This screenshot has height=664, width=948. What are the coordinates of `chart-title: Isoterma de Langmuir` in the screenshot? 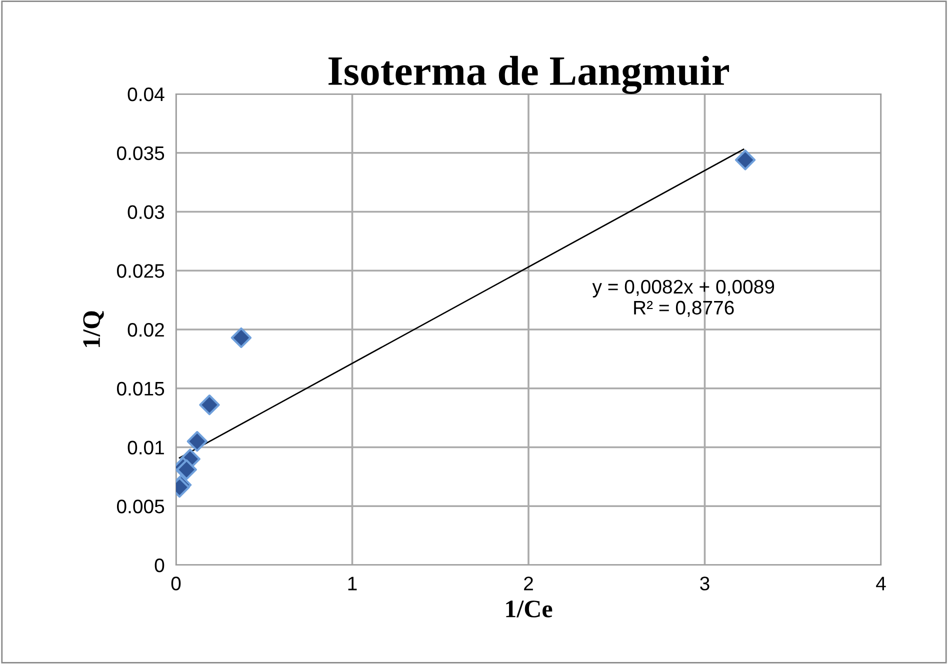 It's located at (528, 75).